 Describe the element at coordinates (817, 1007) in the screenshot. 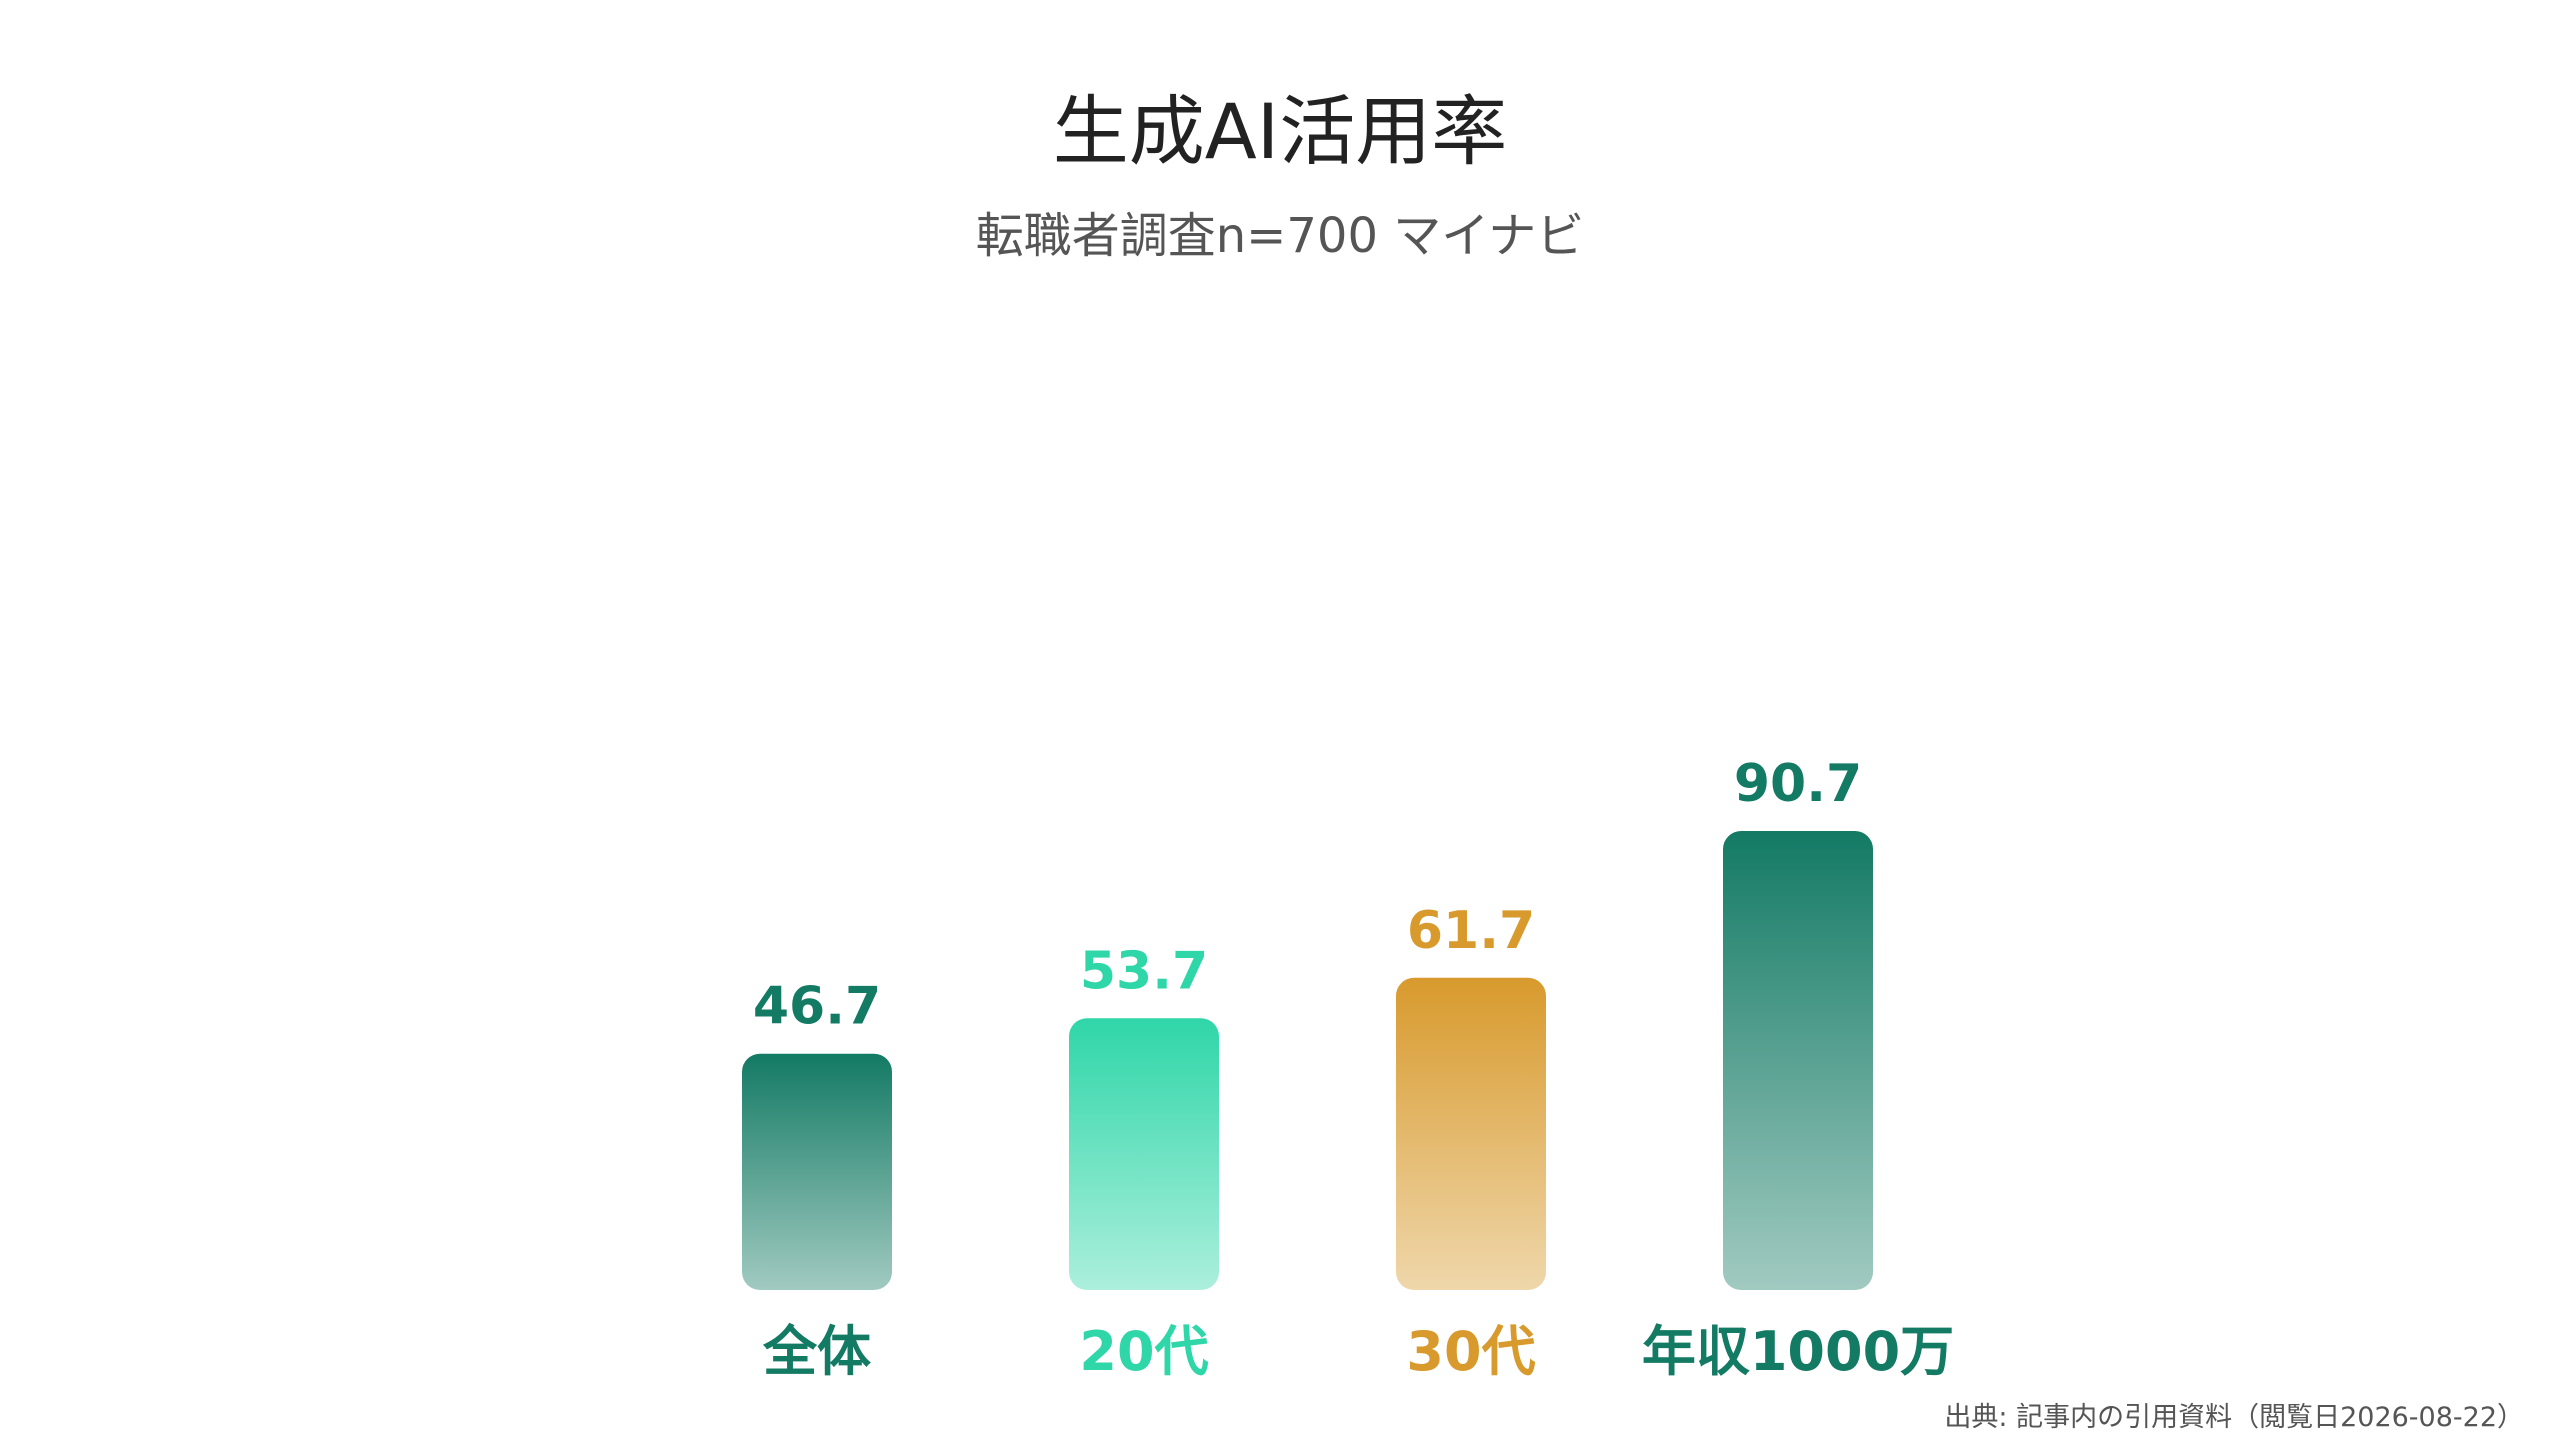

I see `data-label-0: 46.7` at that location.